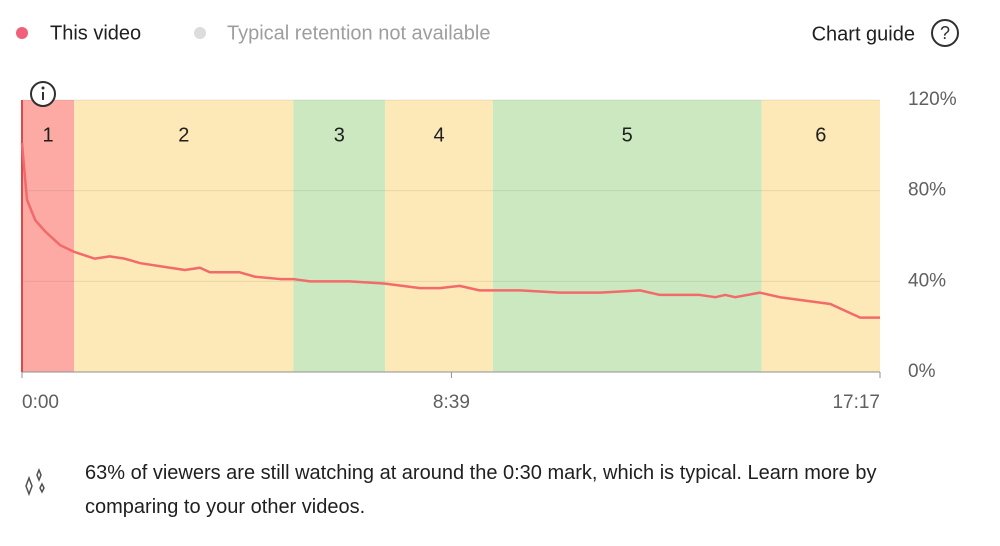 This screenshot has height=546, width=1000. Describe the element at coordinates (856, 402) in the screenshot. I see `x-tick-label: 17:17` at that location.